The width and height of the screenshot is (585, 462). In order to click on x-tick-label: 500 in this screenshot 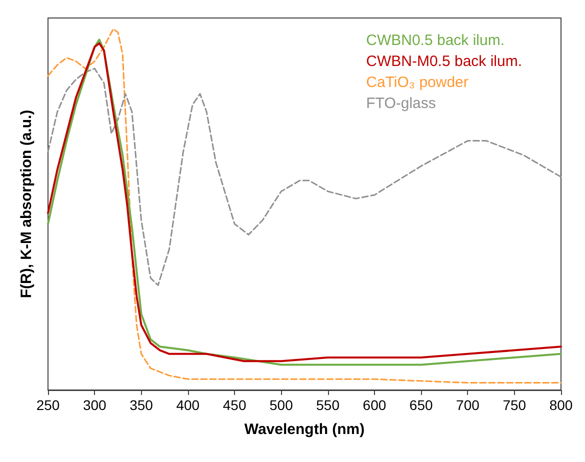, I will do `click(282, 405)`.